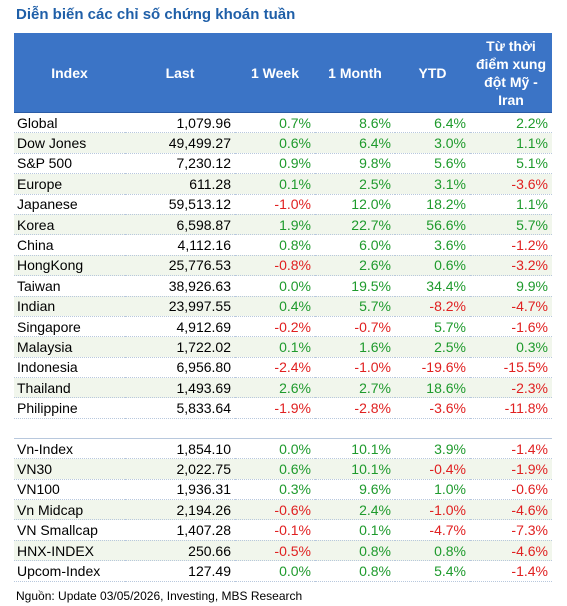  Describe the element at coordinates (511, 388) in the screenshot. I see `change-value: -2.3%` at that location.